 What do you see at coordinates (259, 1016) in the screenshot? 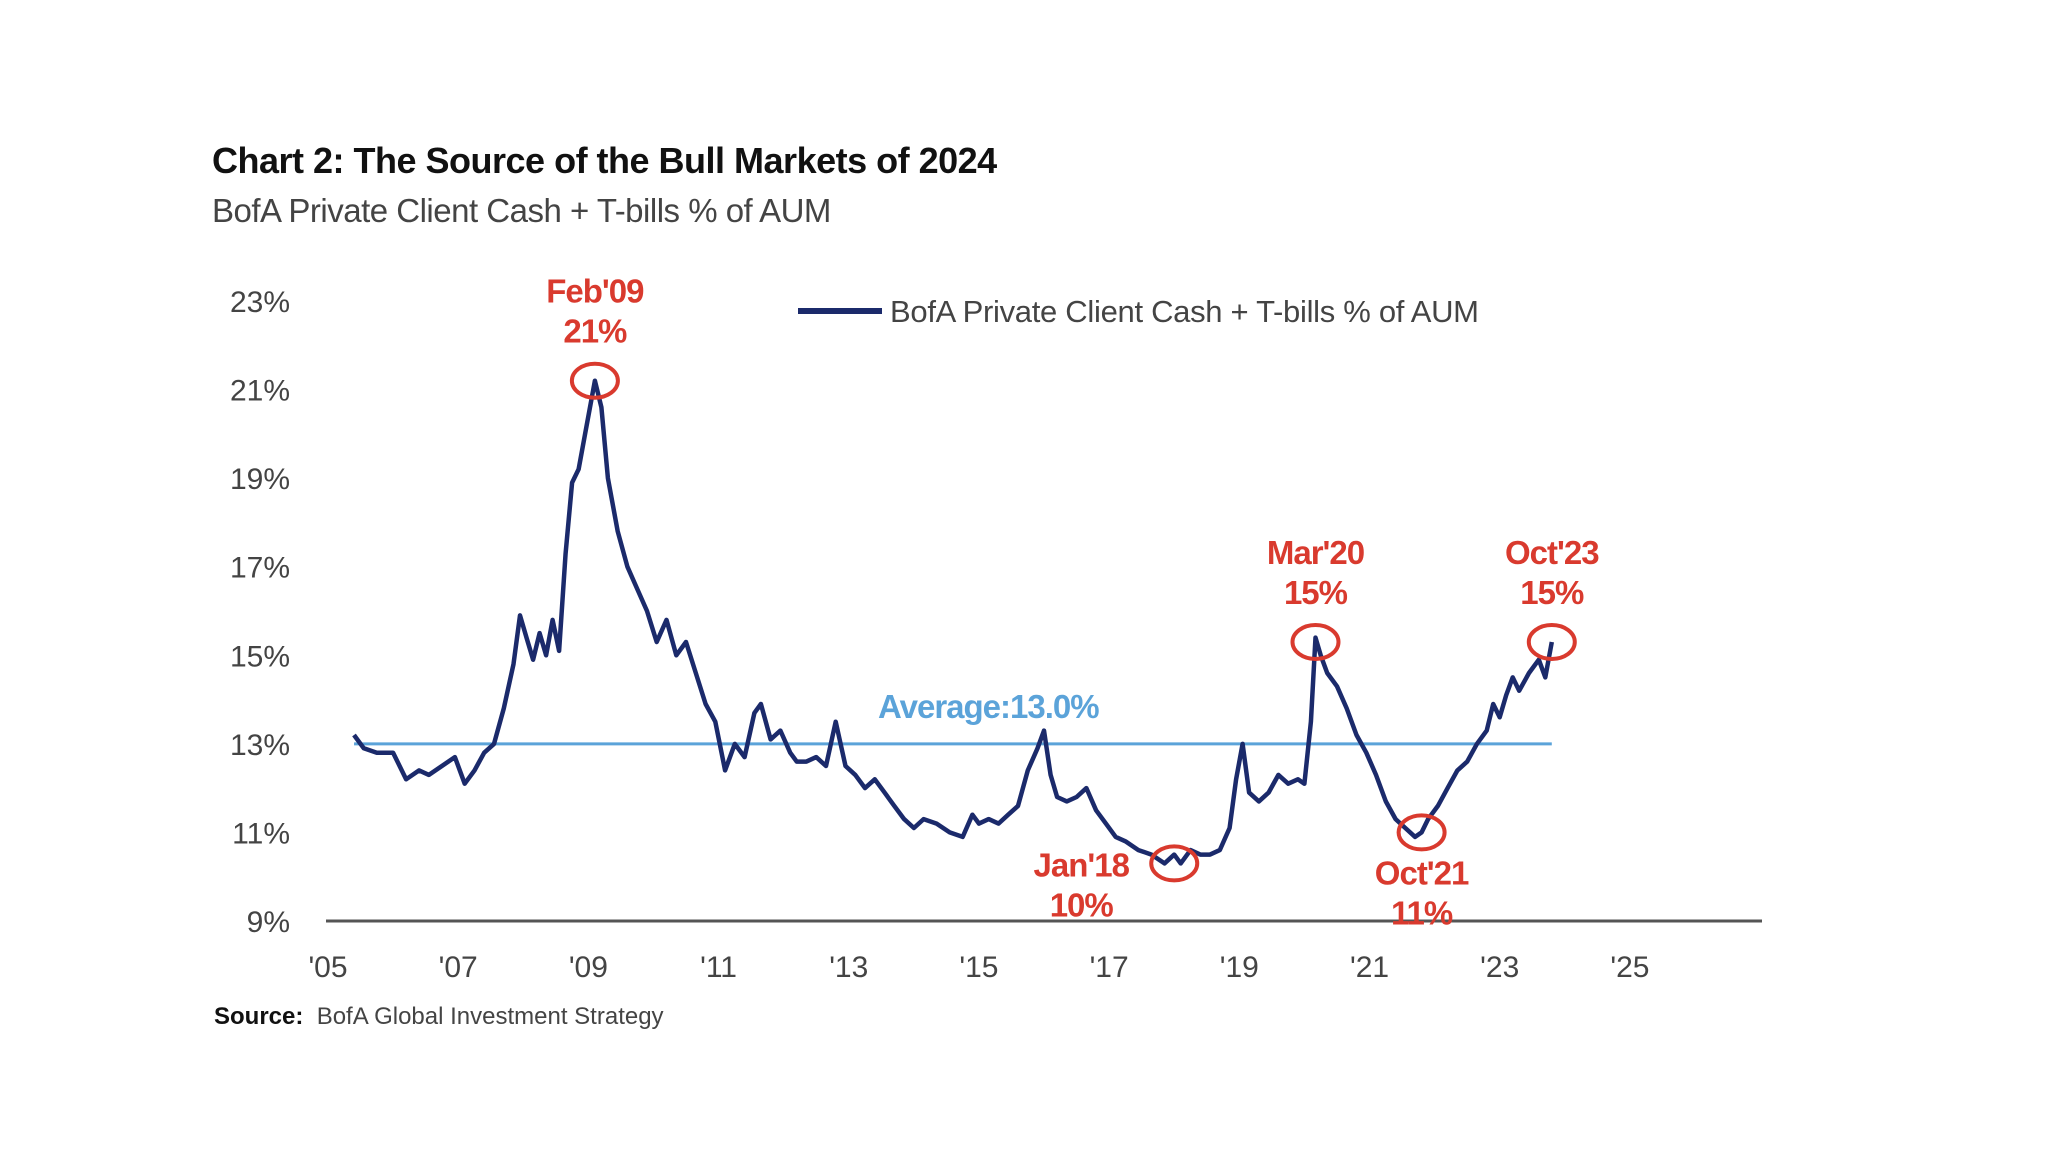
I see `source-label: Source:` at bounding box center [259, 1016].